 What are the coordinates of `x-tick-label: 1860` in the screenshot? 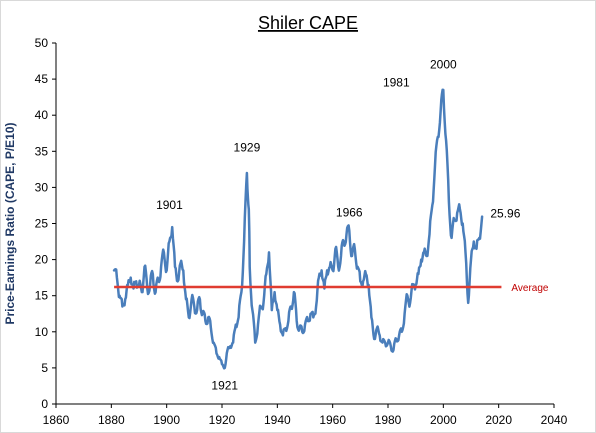 It's located at (56, 420).